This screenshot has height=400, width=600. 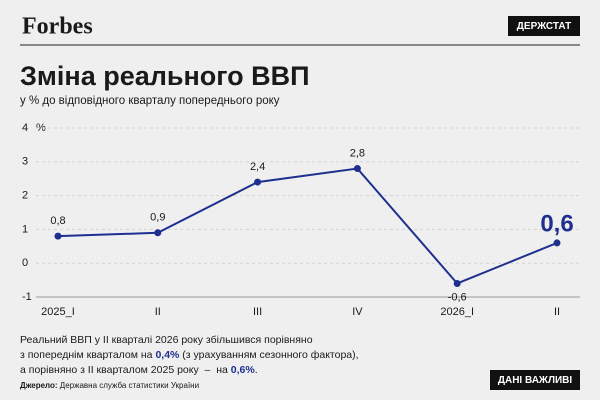 What do you see at coordinates (25, 162) in the screenshot?
I see `y-tick-label: 3` at bounding box center [25, 162].